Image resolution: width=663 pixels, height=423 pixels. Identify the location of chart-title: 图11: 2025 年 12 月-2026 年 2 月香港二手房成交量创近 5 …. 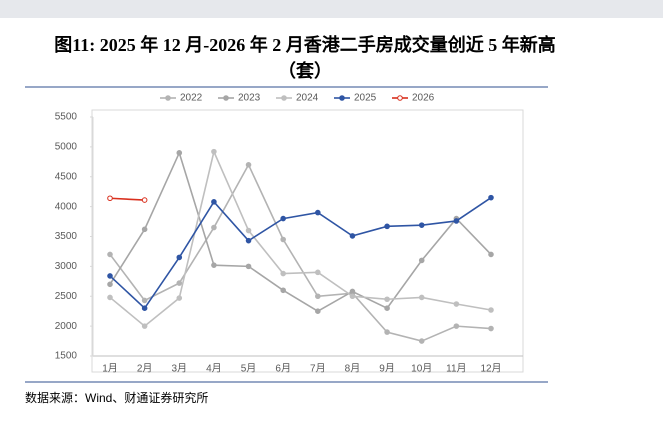
(305, 58).